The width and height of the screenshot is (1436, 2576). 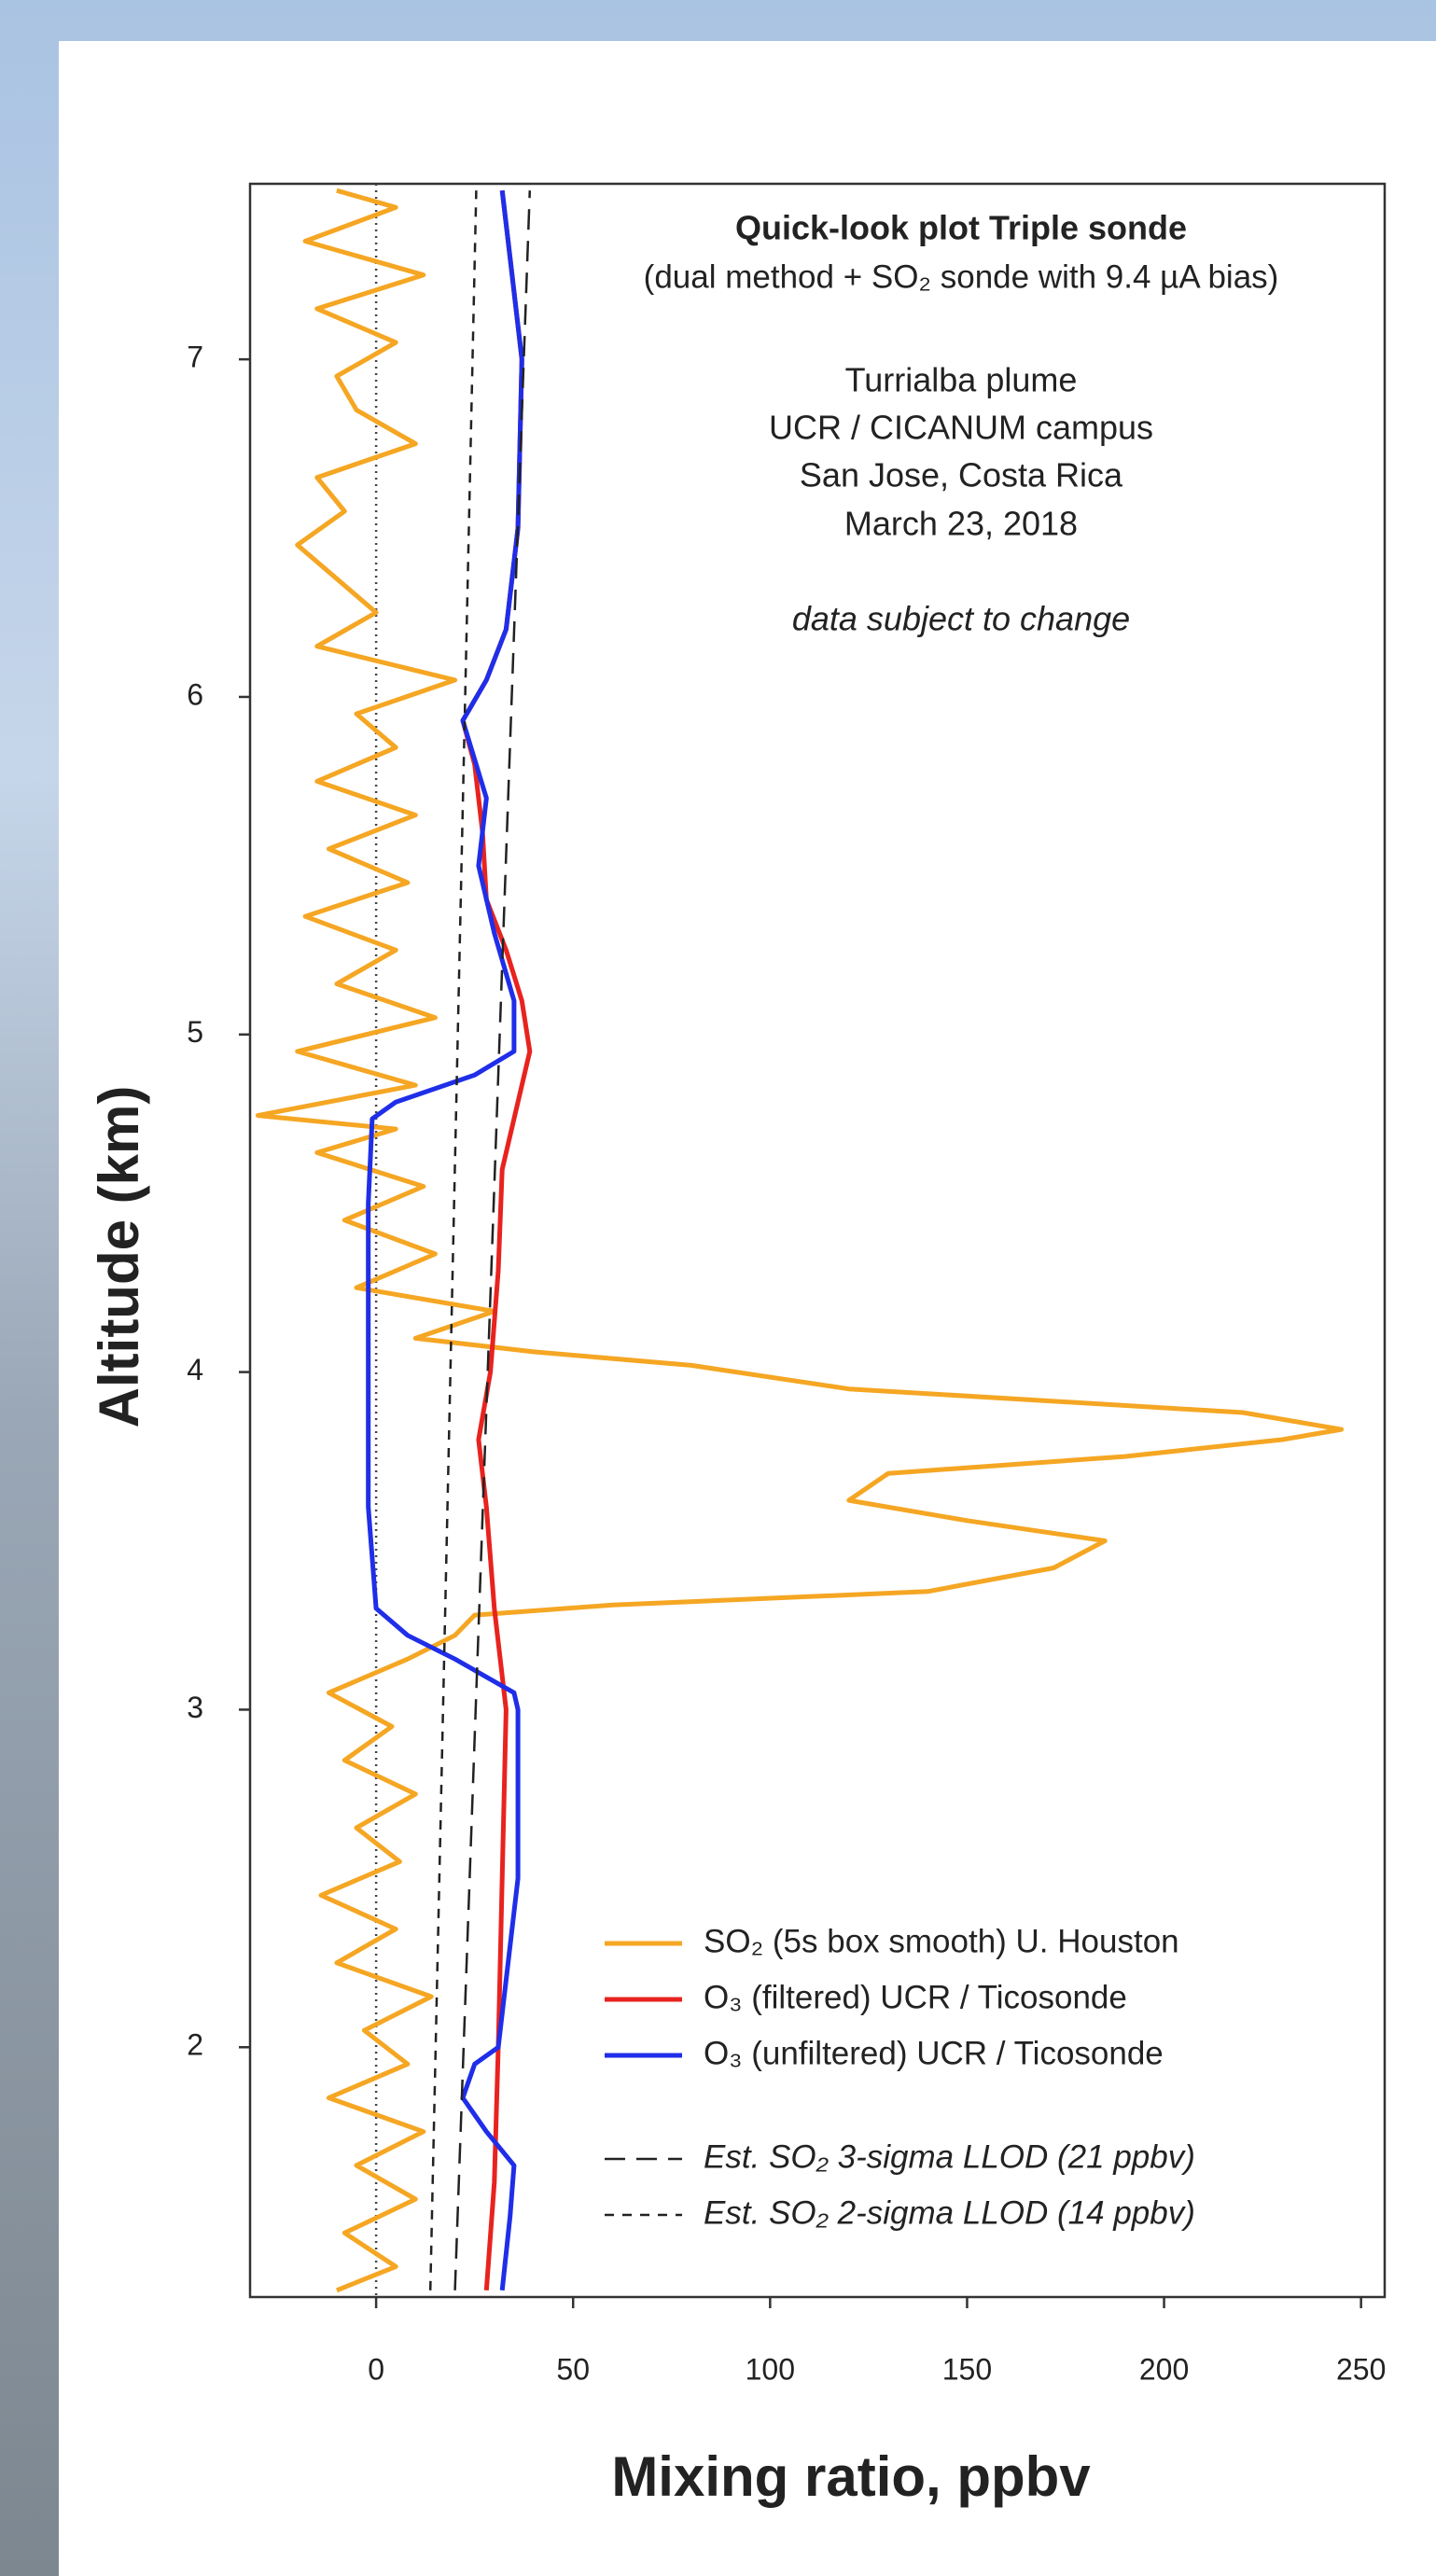 I want to click on y-tick-label: 4, so click(x=195, y=1369).